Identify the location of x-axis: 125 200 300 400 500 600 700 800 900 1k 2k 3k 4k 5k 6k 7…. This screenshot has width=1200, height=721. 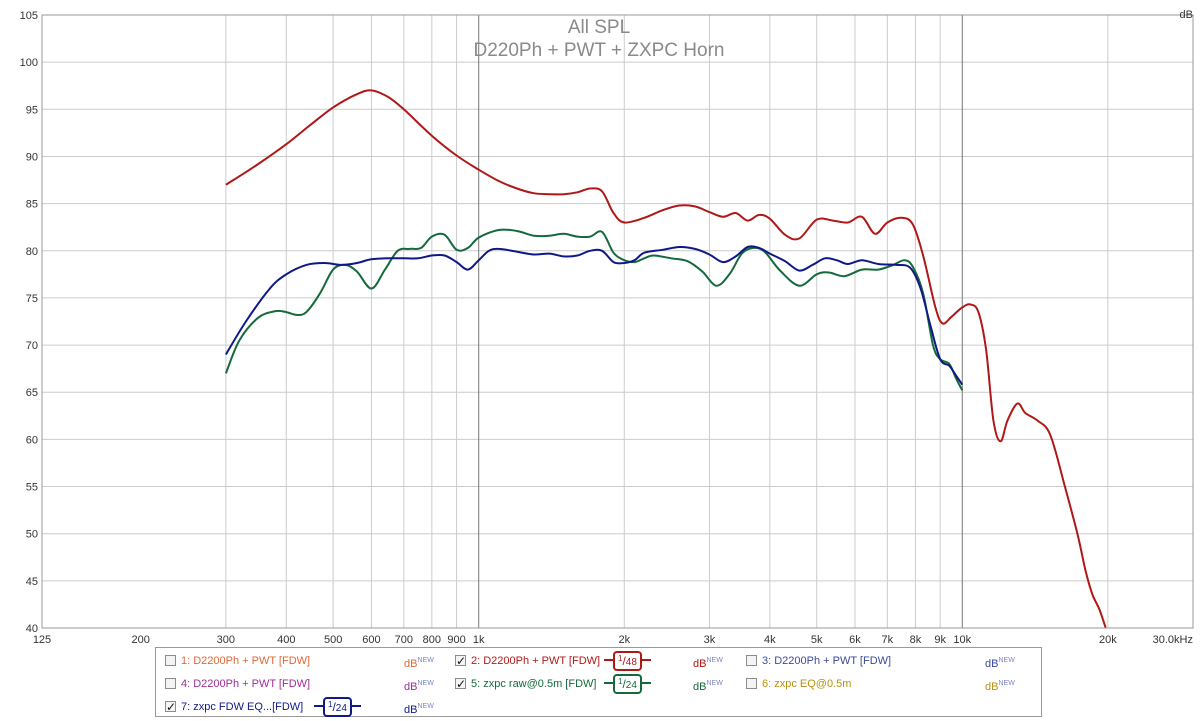
(613, 640).